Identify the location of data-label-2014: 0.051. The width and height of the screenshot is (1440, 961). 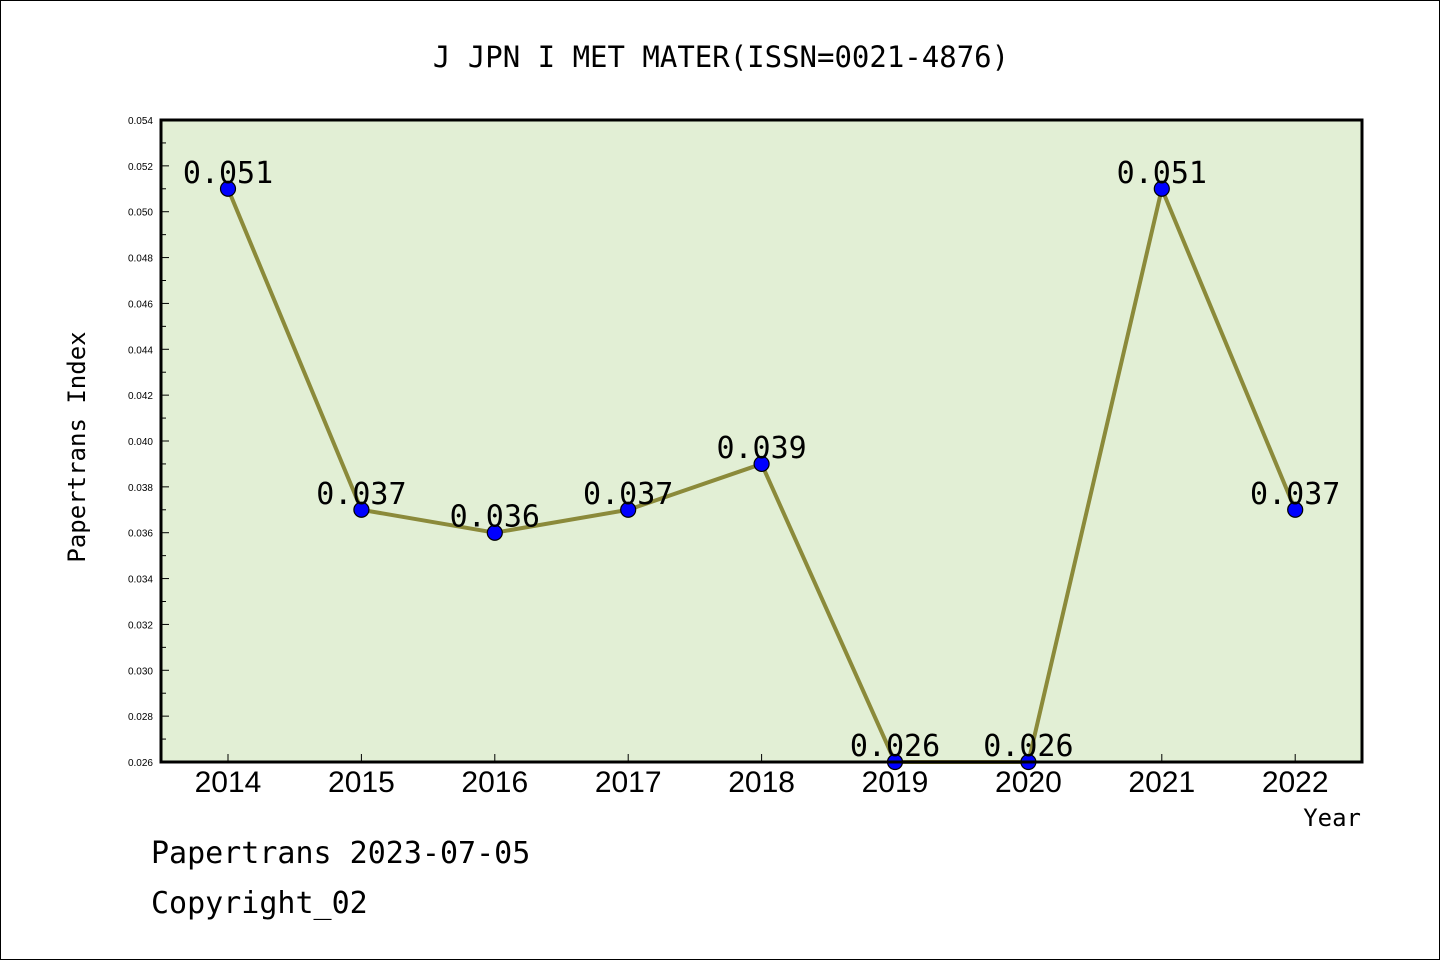
(228, 173).